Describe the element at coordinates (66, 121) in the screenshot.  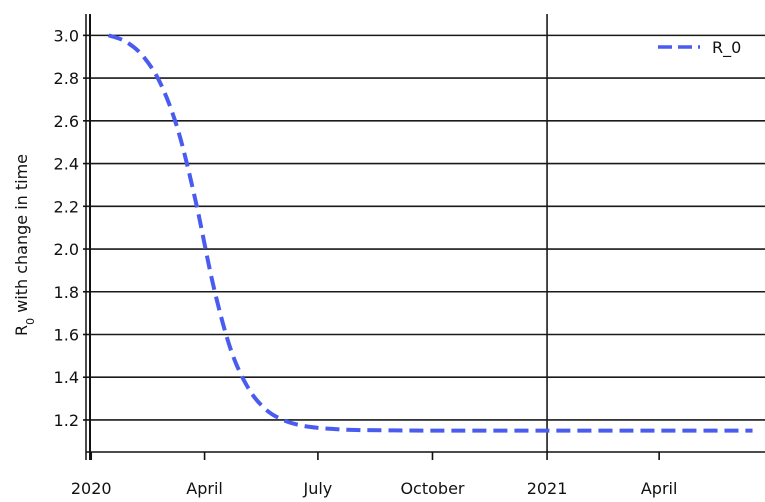
I see `y-tick-label: 2.6` at that location.